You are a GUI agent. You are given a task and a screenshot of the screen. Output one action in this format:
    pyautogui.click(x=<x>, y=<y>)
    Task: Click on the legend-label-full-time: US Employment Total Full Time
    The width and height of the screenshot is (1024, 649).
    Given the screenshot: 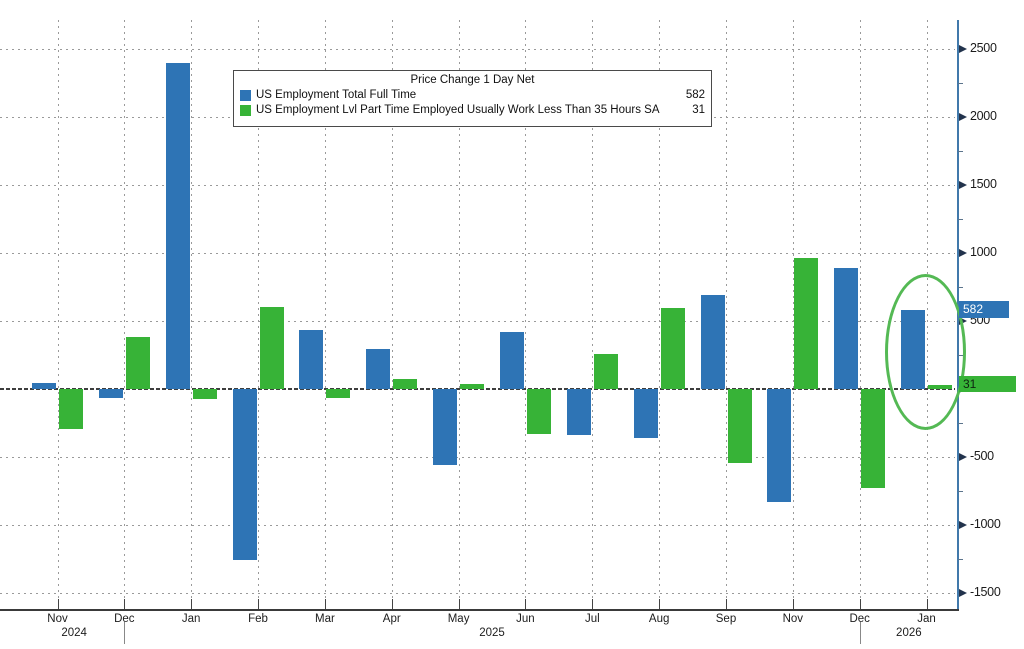 What is the action you would take?
    pyautogui.click(x=336, y=95)
    